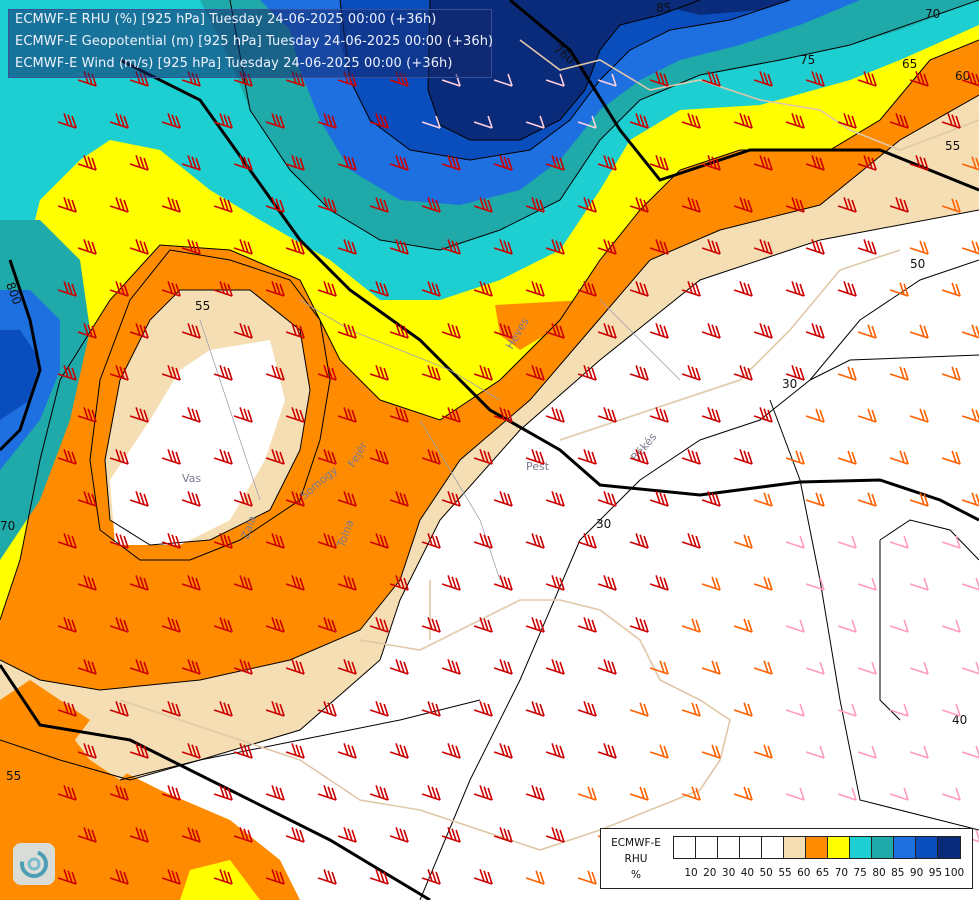  Describe the element at coordinates (909, 64) in the screenshot. I see `label-65: 65` at that location.